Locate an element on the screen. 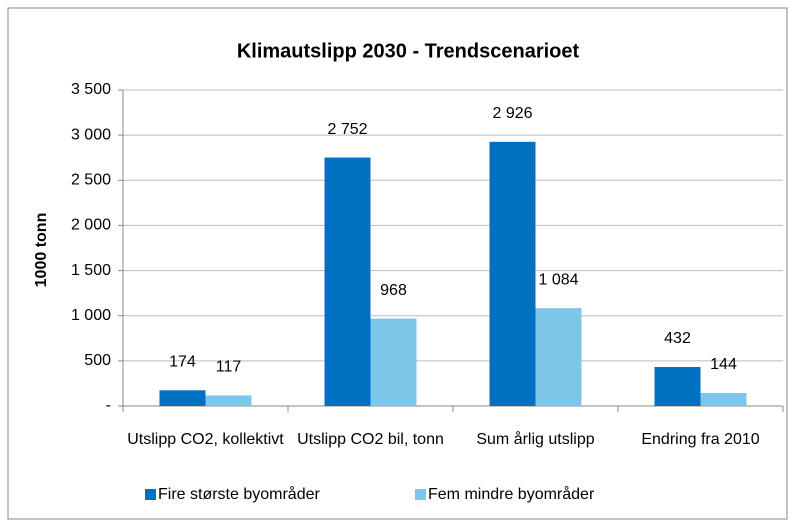 This screenshot has width=795, height=527. y-tick-label: 3 000 is located at coordinates (91, 134).